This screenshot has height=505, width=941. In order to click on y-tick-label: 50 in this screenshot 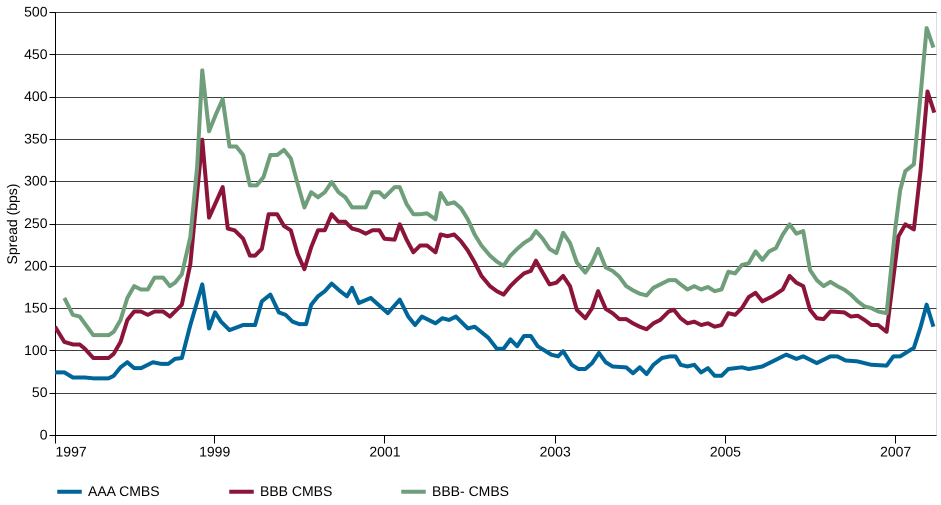, I will do `click(40, 392)`.